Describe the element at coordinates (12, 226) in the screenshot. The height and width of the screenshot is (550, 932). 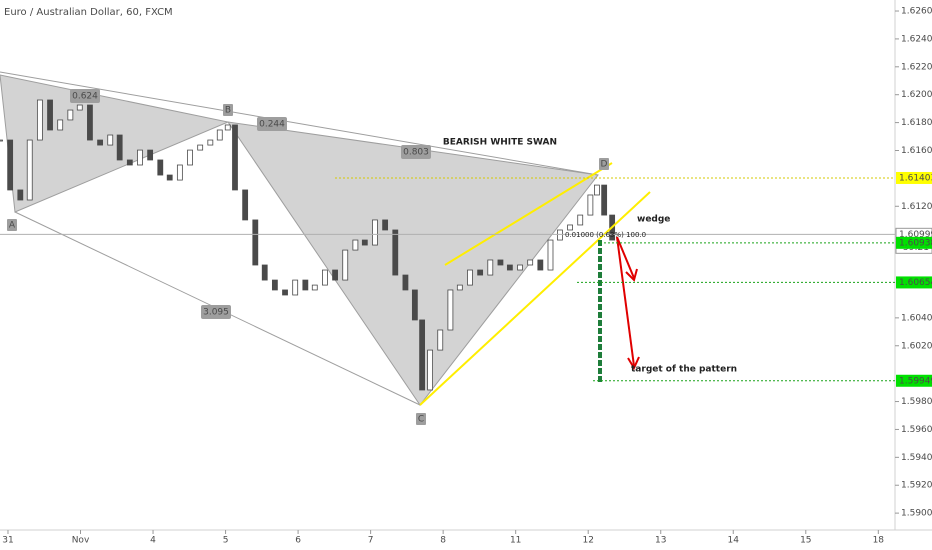
I see `point-label: A` at that location.